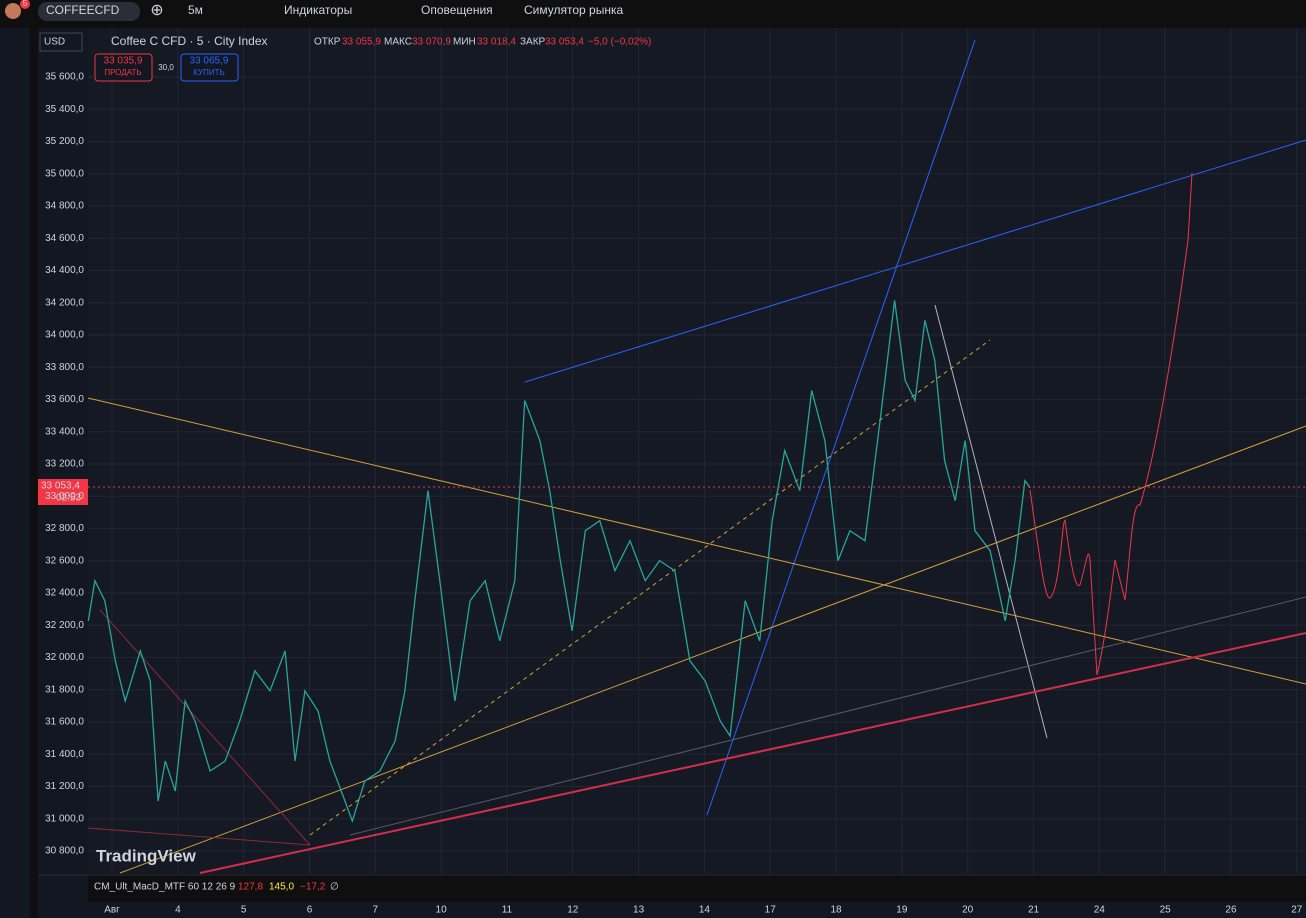  What do you see at coordinates (123, 61) in the screenshot?
I see `sell-price: 33 035,9` at bounding box center [123, 61].